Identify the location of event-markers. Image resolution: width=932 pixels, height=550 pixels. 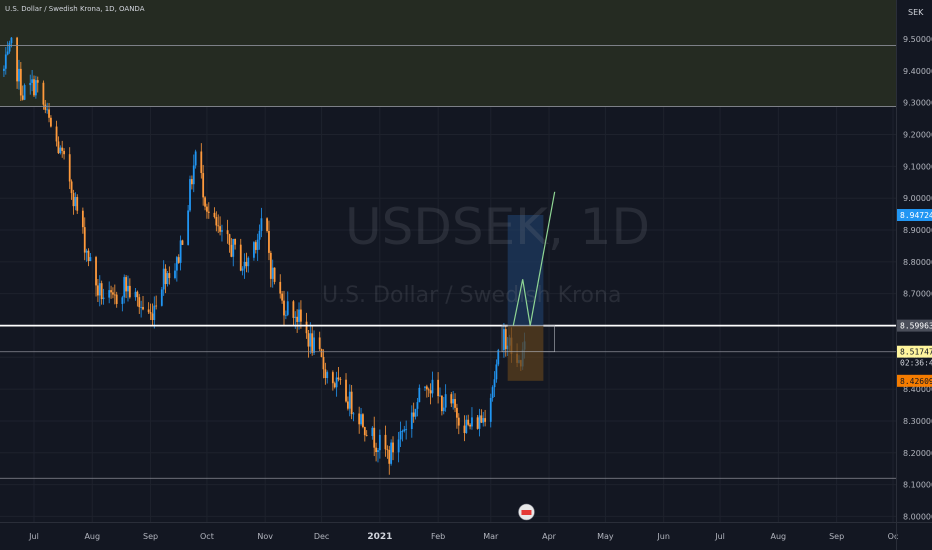
(526, 512).